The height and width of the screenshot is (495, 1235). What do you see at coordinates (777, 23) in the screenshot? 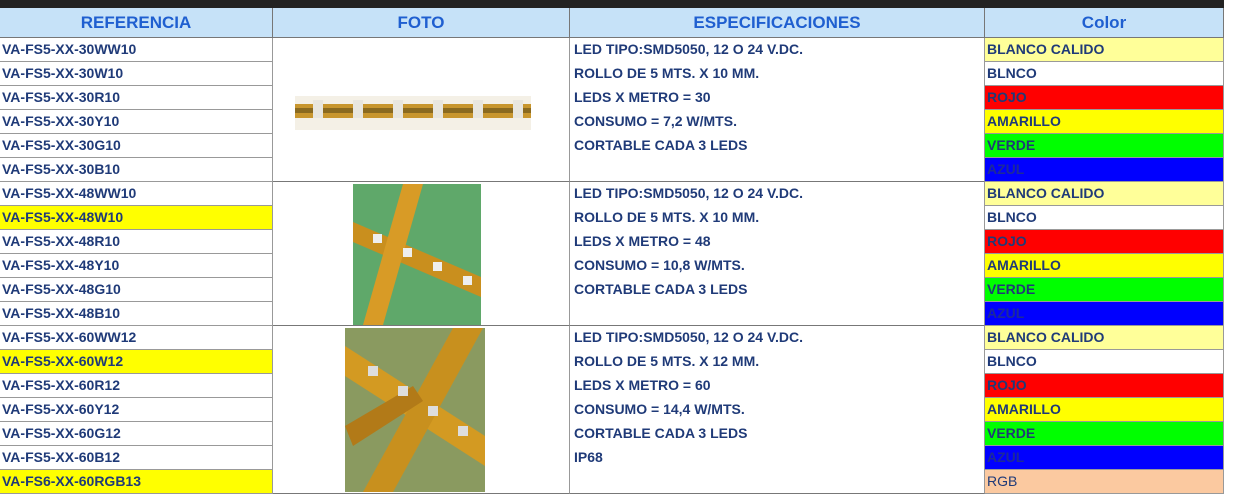
I see `header-cell: ESPECIFICACIONES` at bounding box center [777, 23].